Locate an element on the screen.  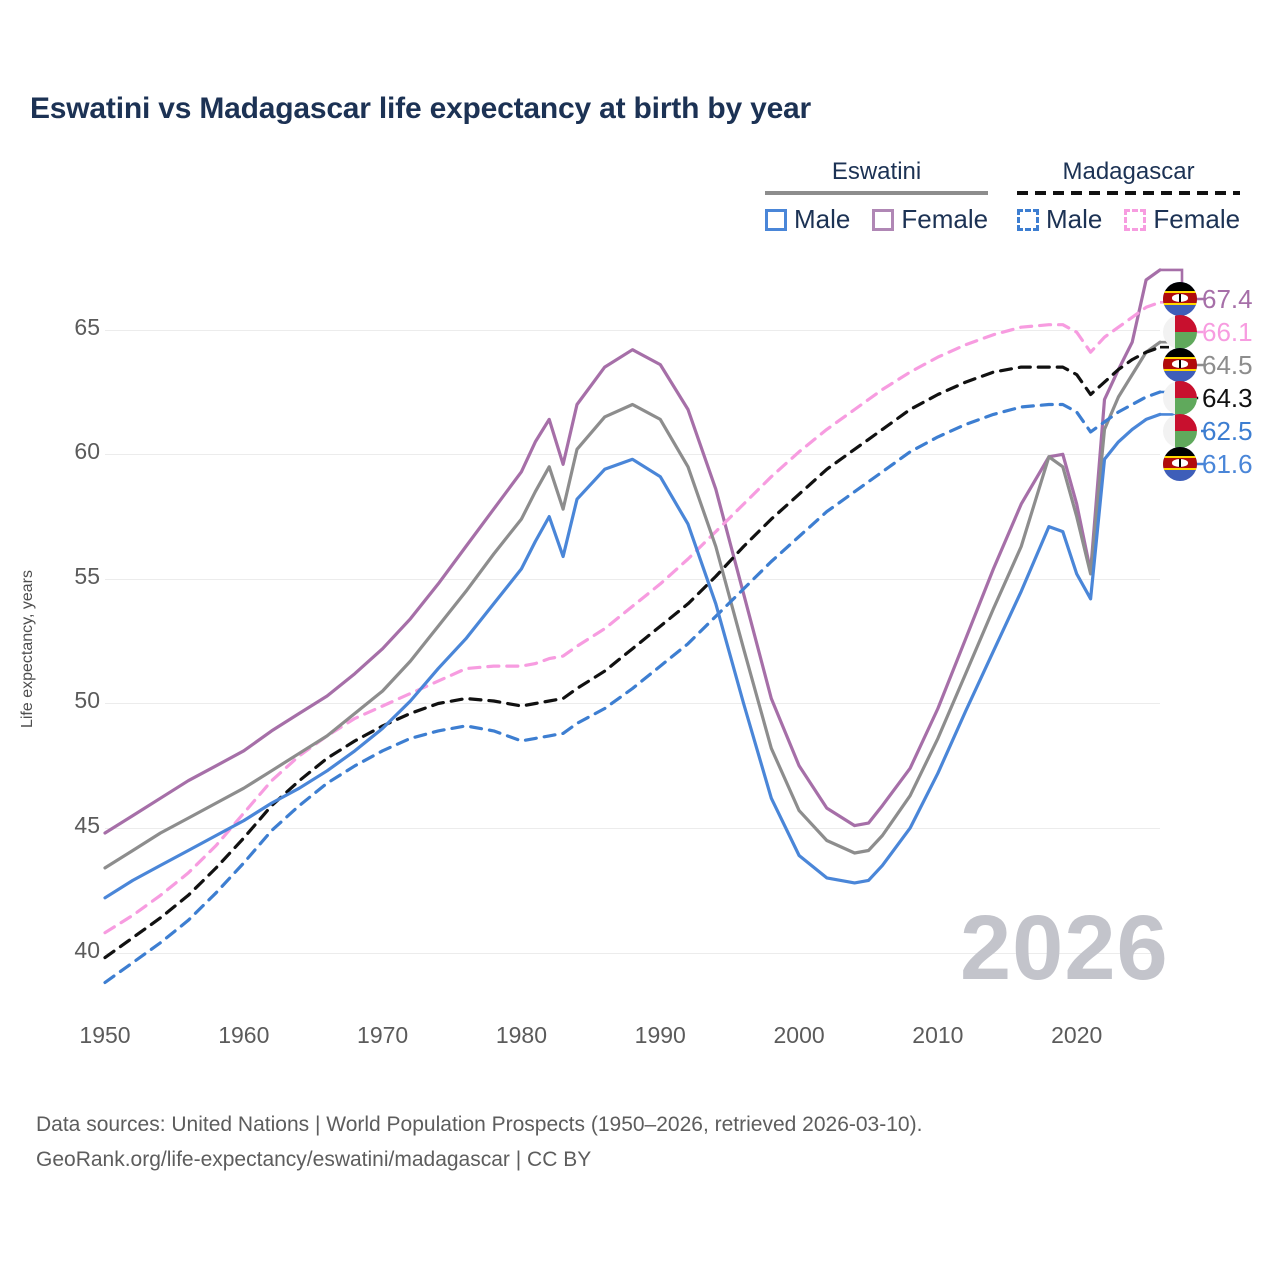
end-label-row: 61.6 is located at coordinates (1208, 464).